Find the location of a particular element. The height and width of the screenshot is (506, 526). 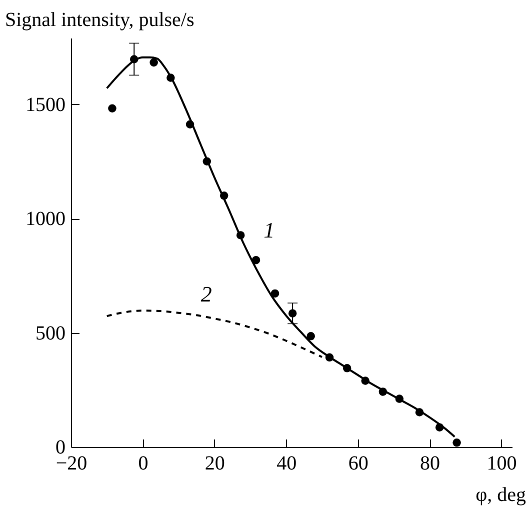

line-series is located at coordinates (214, 334).